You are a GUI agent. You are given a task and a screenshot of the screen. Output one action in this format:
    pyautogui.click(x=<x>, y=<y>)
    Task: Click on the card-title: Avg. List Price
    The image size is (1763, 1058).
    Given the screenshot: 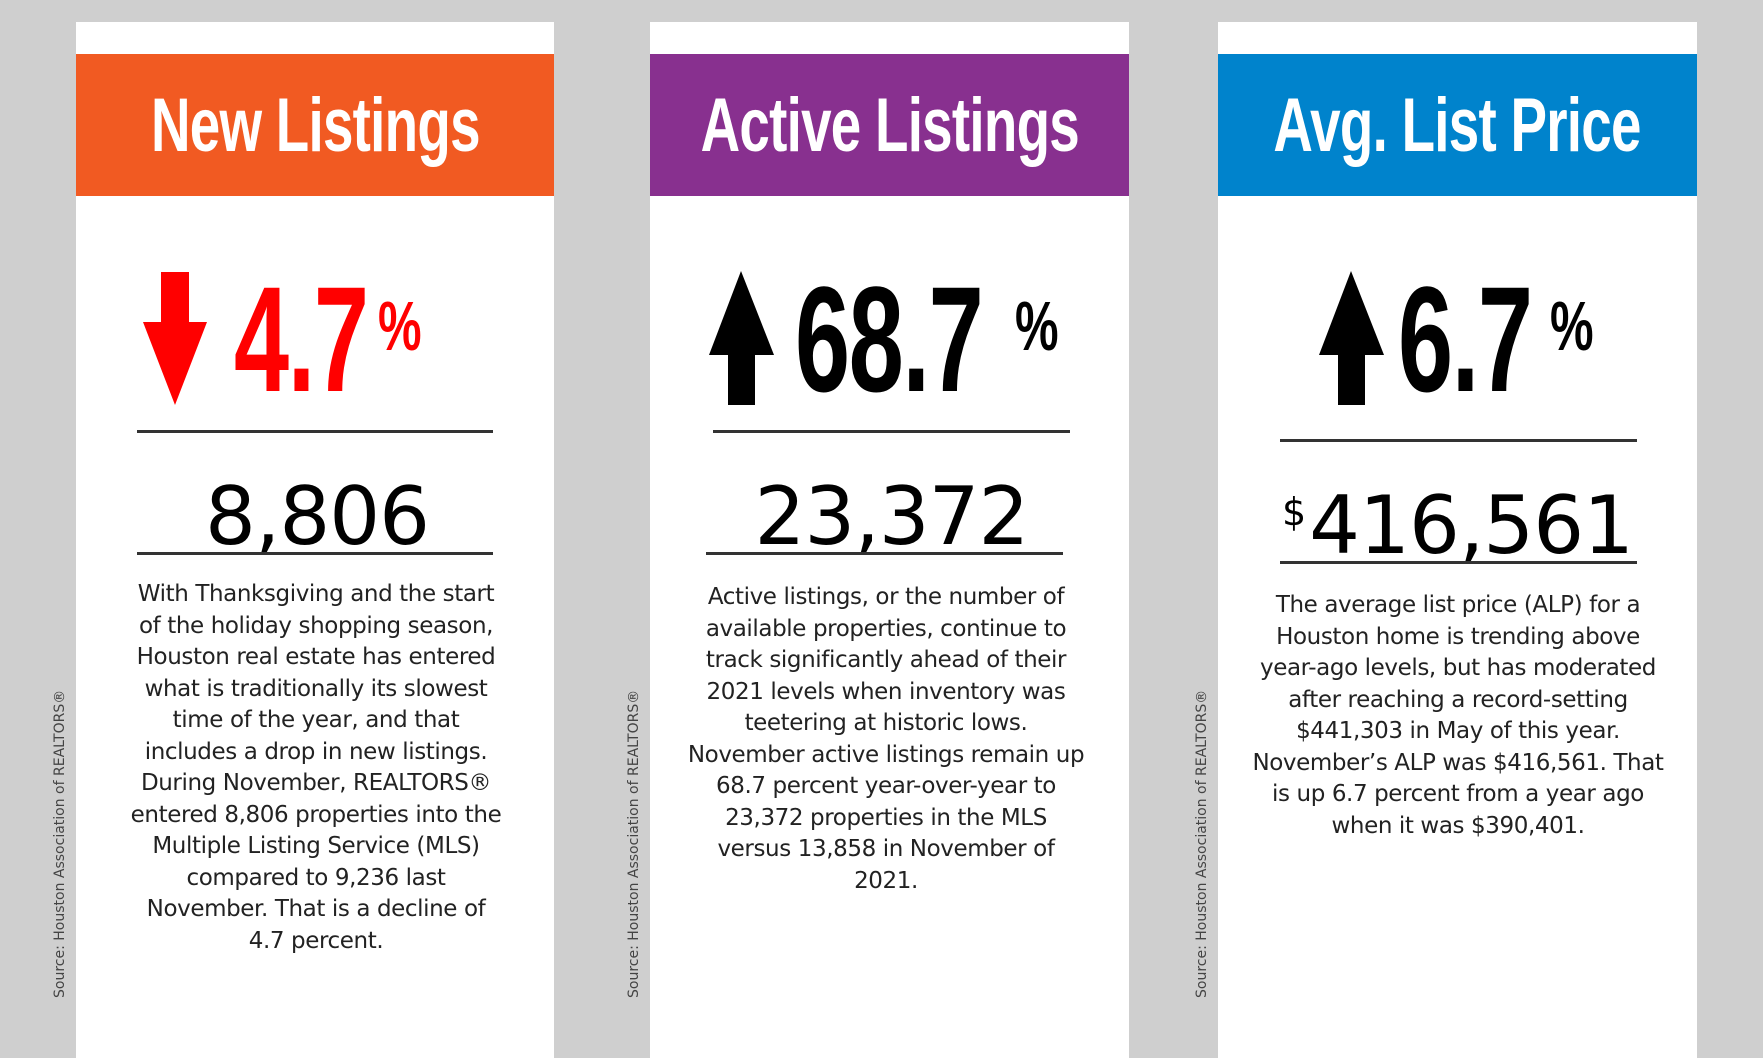 What is the action you would take?
    pyautogui.click(x=1457, y=125)
    